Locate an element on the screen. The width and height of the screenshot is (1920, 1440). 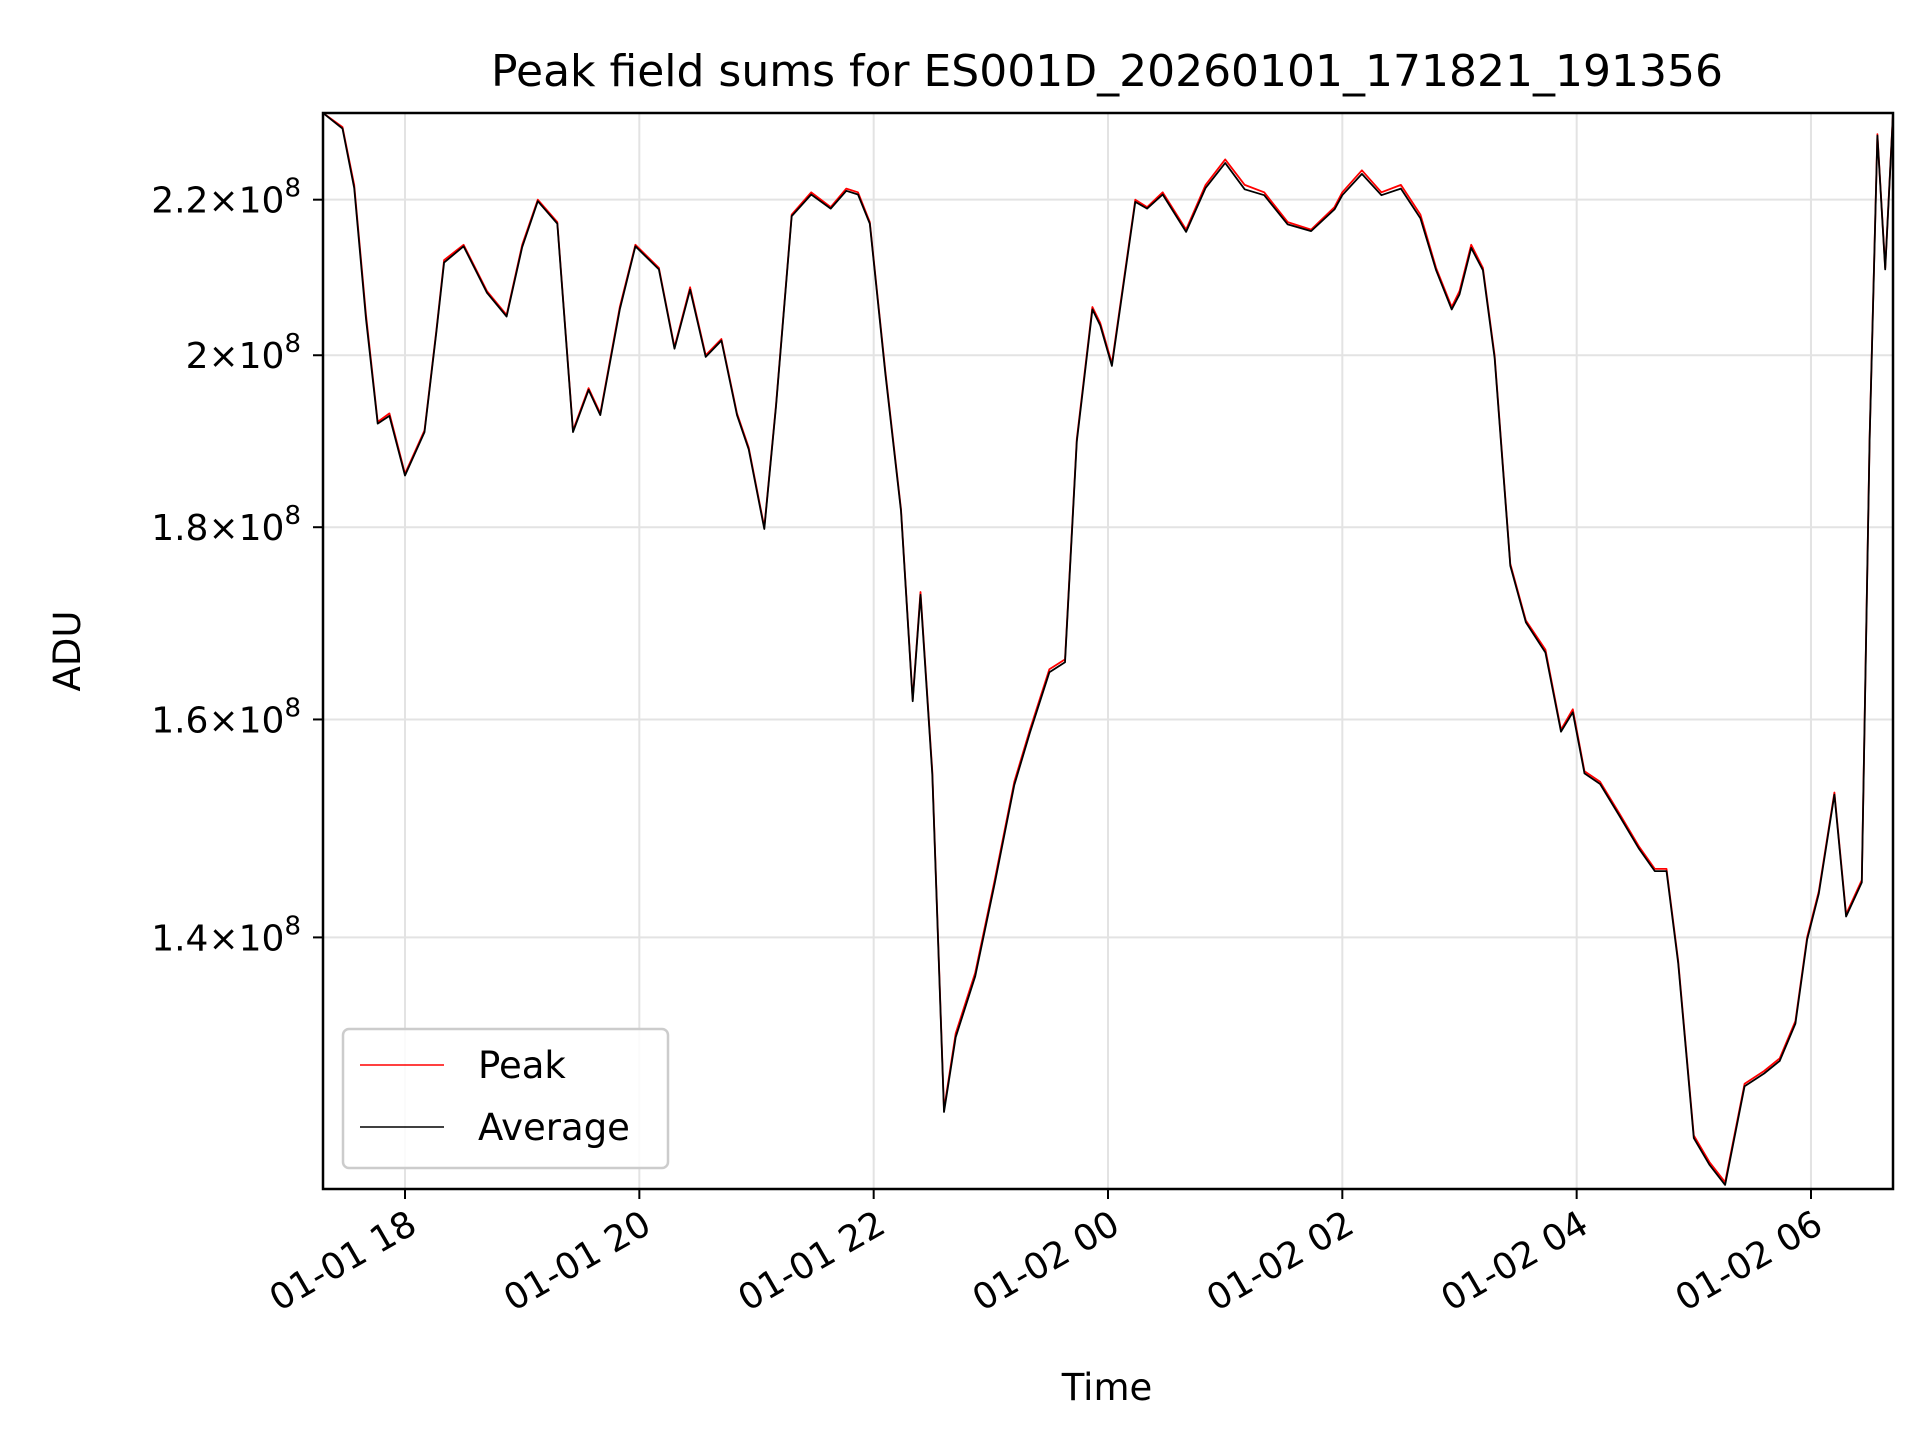
y-tick-label: 1.8×10⁸ is located at coordinates (226, 525).